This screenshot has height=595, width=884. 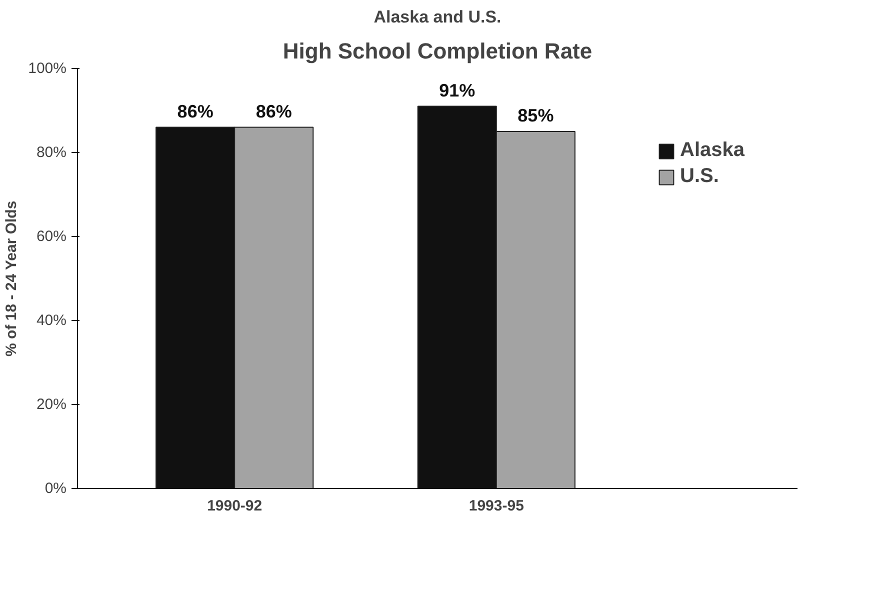 I want to click on y-tick-label: 100%, so click(x=47, y=68).